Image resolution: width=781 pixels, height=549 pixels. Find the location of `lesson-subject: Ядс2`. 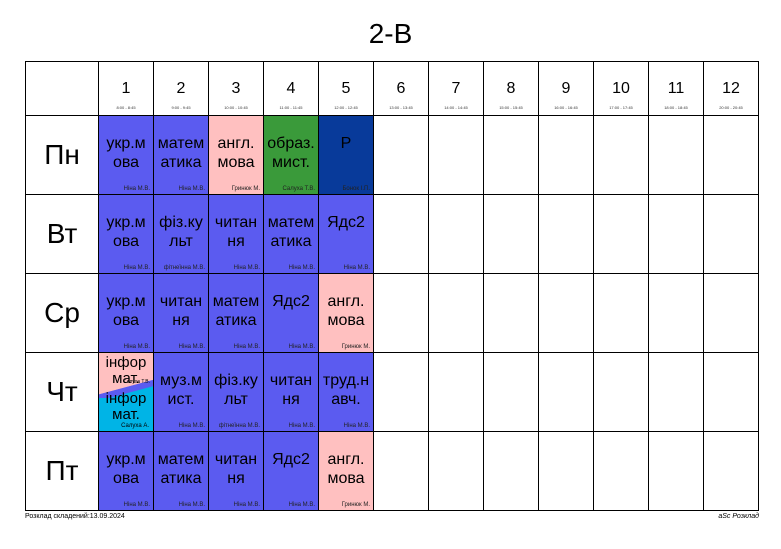

lesson-subject: Ядс2 is located at coordinates (291, 301).